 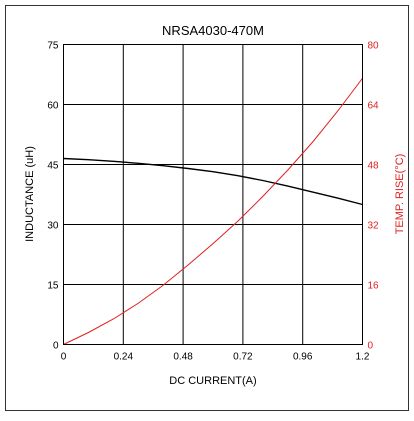 What do you see at coordinates (374, 286) in the screenshot?
I see `y-right-tick-label: 16` at bounding box center [374, 286].